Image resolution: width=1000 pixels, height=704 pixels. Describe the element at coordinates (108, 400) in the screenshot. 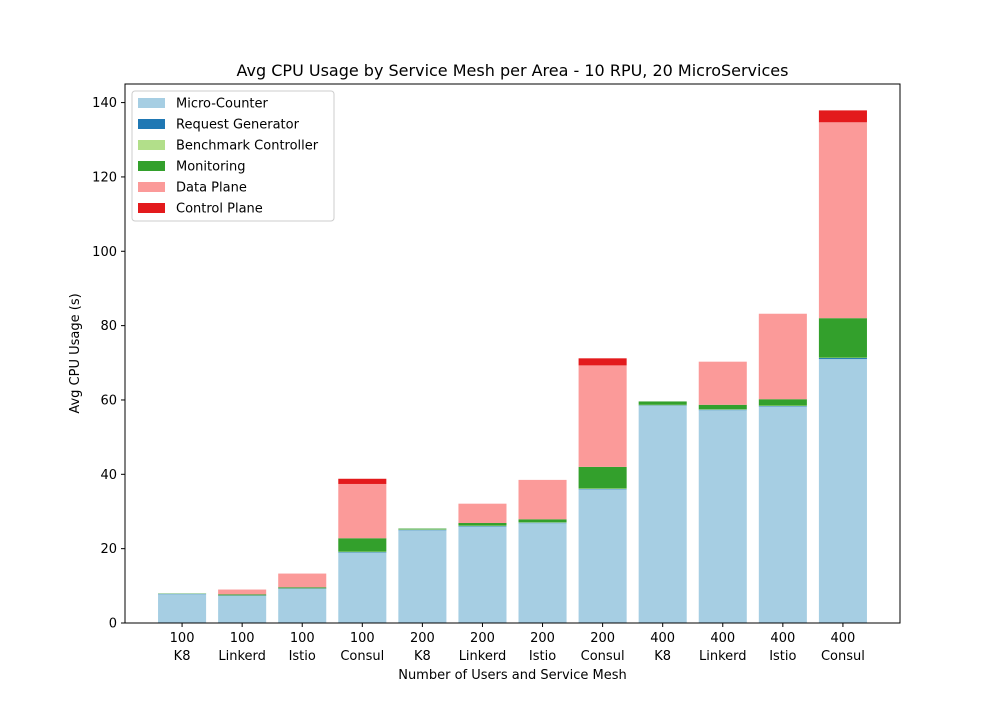

I see `y-tick-label: 60` at that location.